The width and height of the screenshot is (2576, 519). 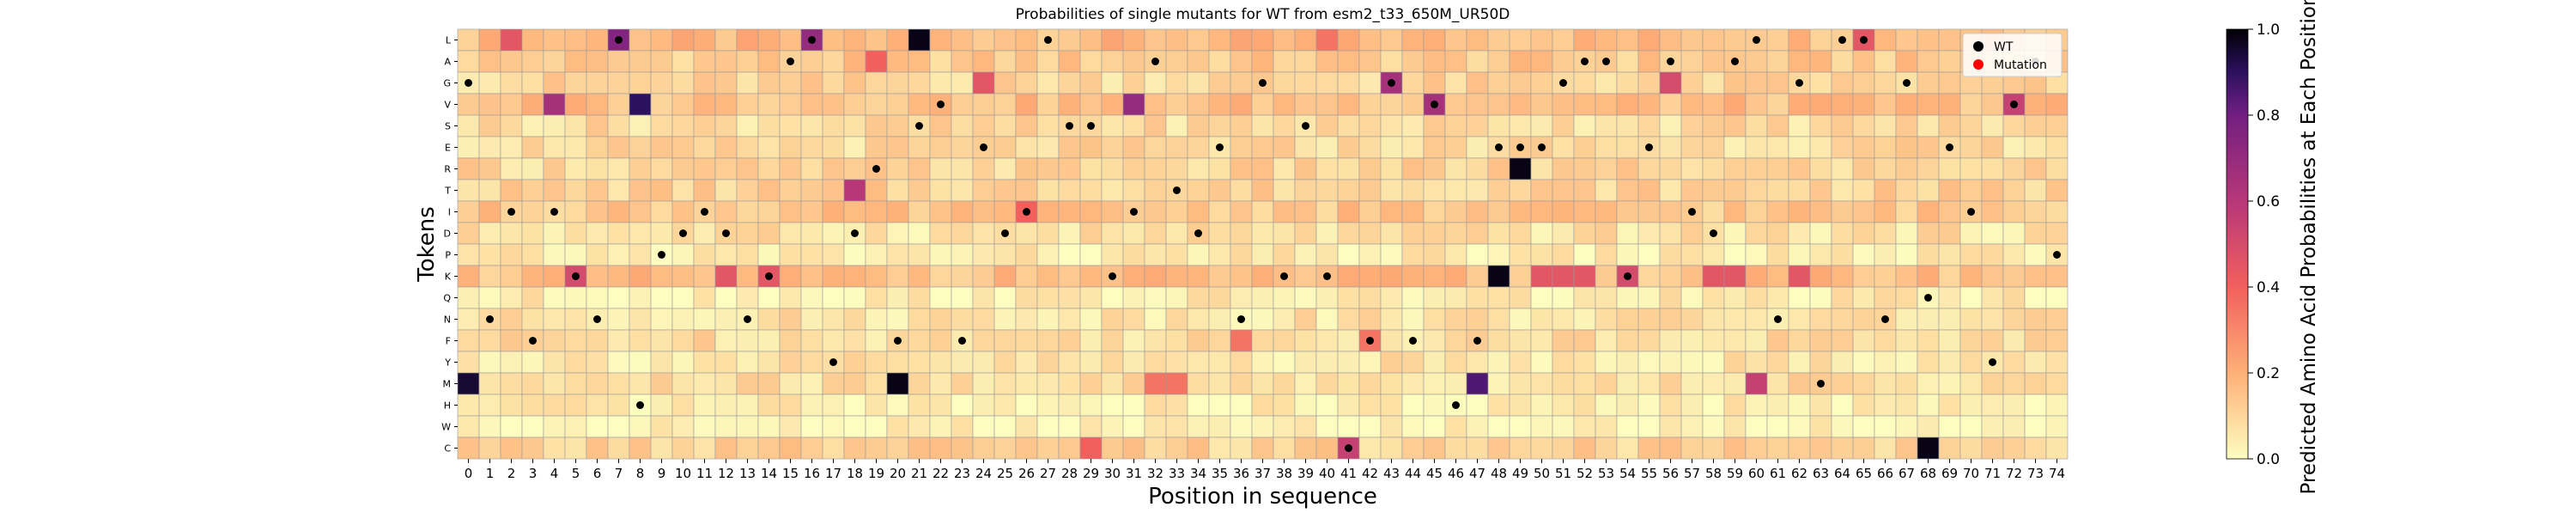 What do you see at coordinates (2012, 55) in the screenshot?
I see `legend: WT Mutation` at bounding box center [2012, 55].